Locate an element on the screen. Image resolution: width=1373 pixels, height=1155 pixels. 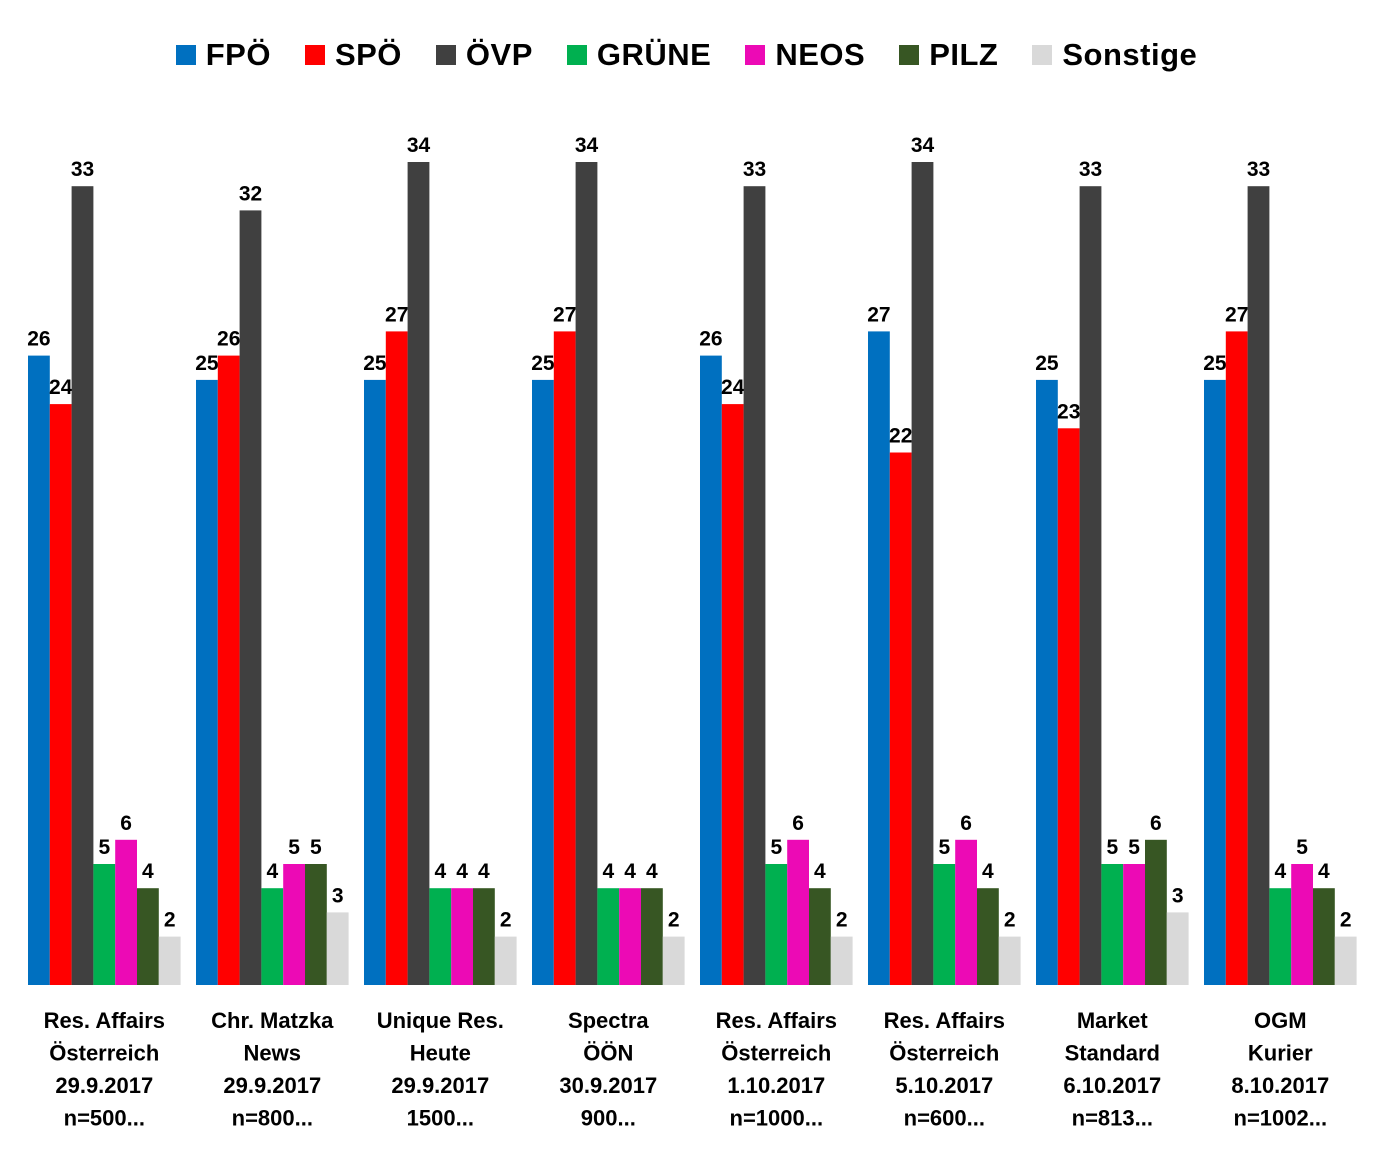
data-label: 23 is located at coordinates (1068, 411).